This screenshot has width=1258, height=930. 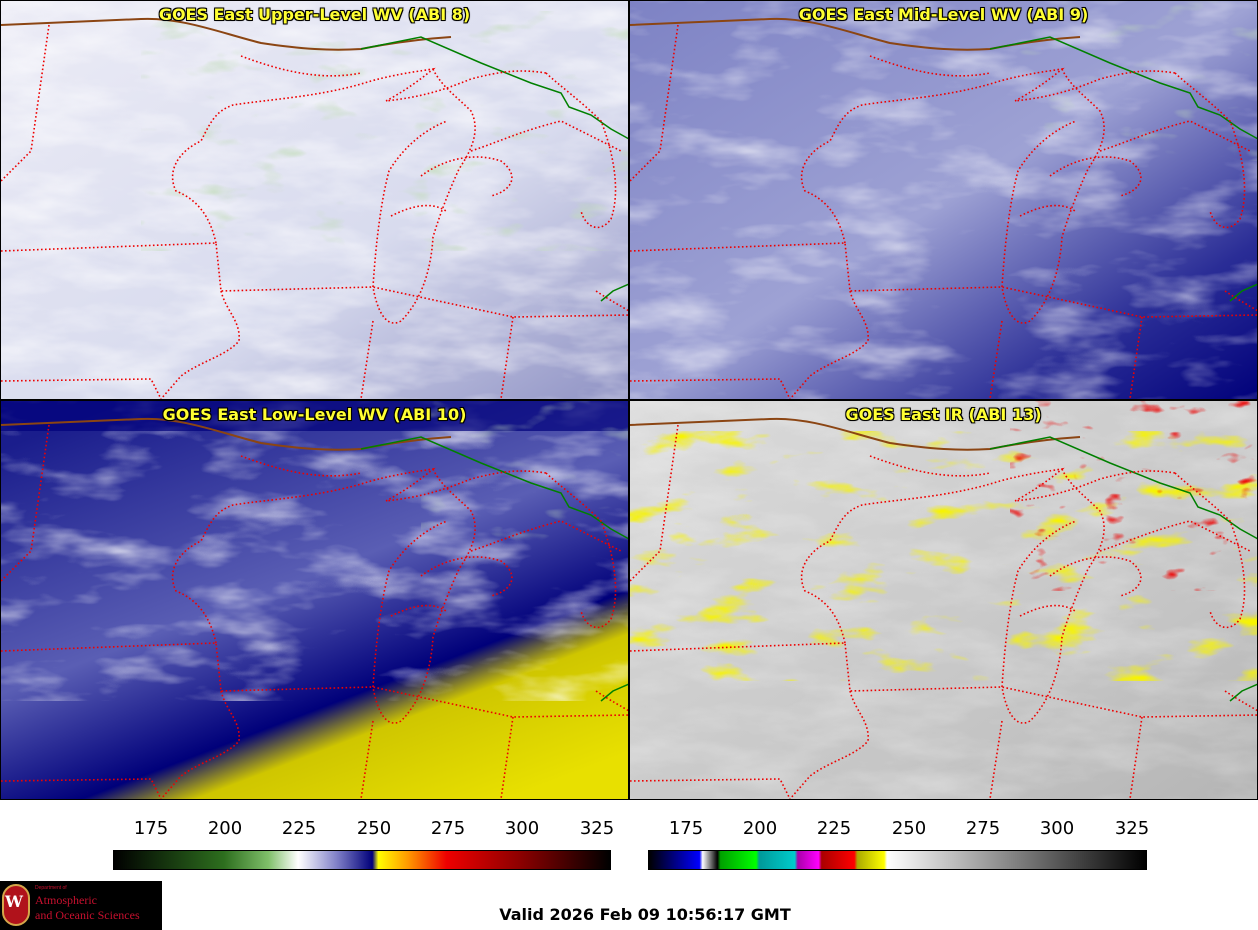 What do you see at coordinates (645, 914) in the screenshot?
I see `valid-time: Valid 2026 Feb 09 10:56:17 GMT` at bounding box center [645, 914].